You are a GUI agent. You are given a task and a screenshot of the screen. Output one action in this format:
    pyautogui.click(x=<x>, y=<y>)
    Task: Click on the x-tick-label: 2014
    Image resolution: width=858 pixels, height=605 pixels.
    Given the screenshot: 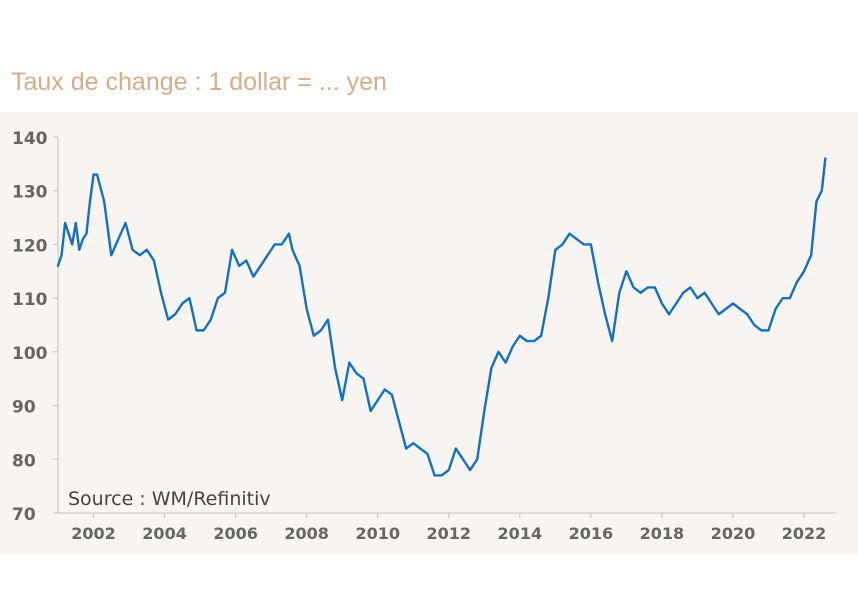 What is the action you would take?
    pyautogui.click(x=520, y=533)
    